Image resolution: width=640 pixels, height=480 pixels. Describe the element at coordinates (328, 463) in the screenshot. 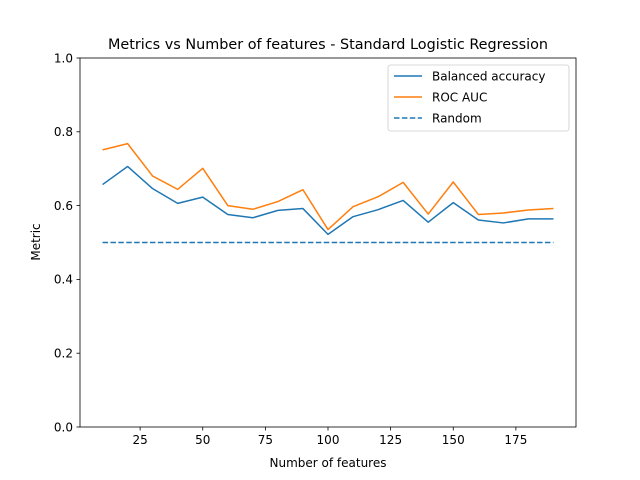

I see `x-axis-title: Number of features` at that location.